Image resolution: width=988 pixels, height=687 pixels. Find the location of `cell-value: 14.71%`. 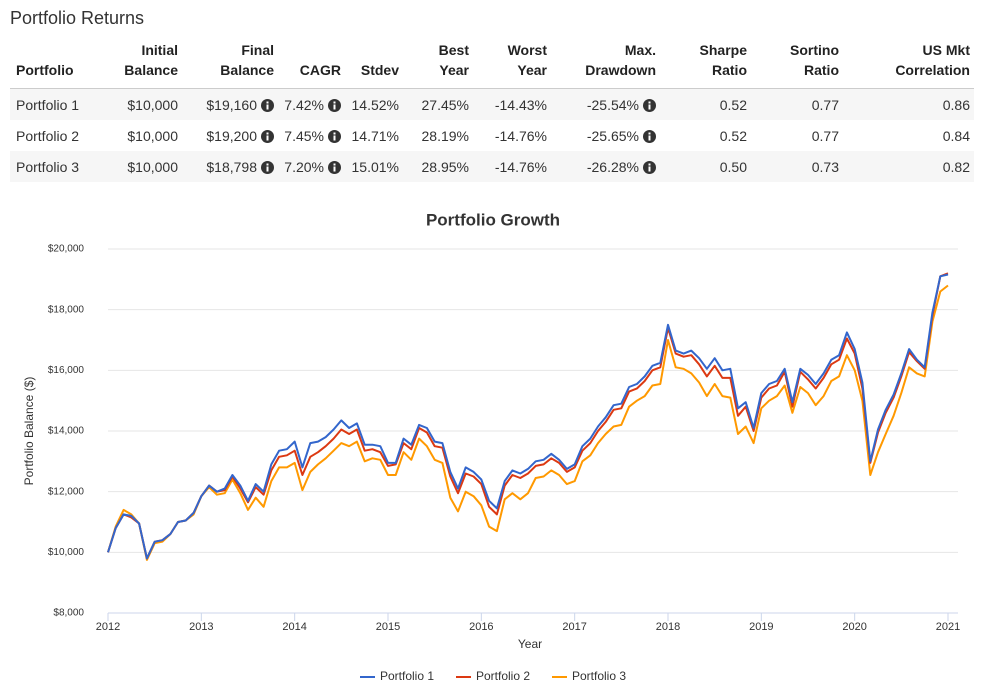

cell-value: 14.71% is located at coordinates (375, 135).